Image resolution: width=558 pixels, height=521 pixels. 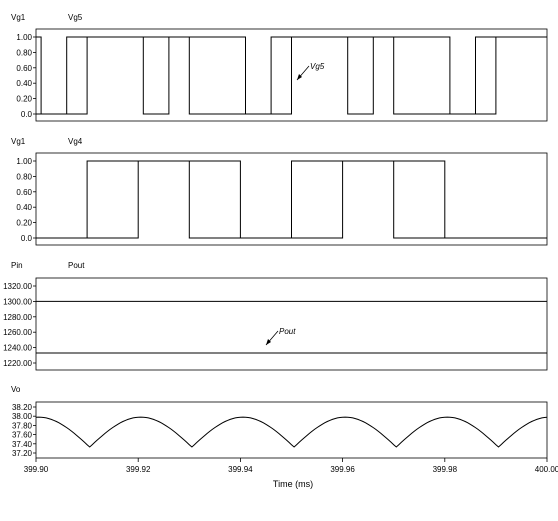 I want to click on y-tick-label: 38.20, so click(x=22, y=407).